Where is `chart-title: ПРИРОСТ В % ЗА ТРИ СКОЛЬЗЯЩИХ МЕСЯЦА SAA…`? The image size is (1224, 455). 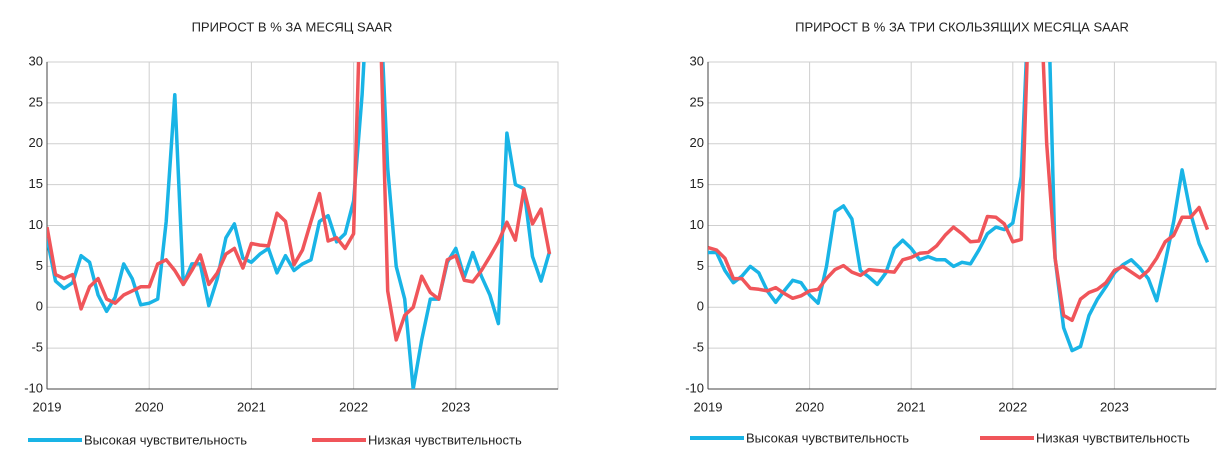 chart-title: ПРИРОСТ В % ЗА ТРИ СКОЛЬЗЯЩИХ МЕСЯЦА SAA… is located at coordinates (962, 26).